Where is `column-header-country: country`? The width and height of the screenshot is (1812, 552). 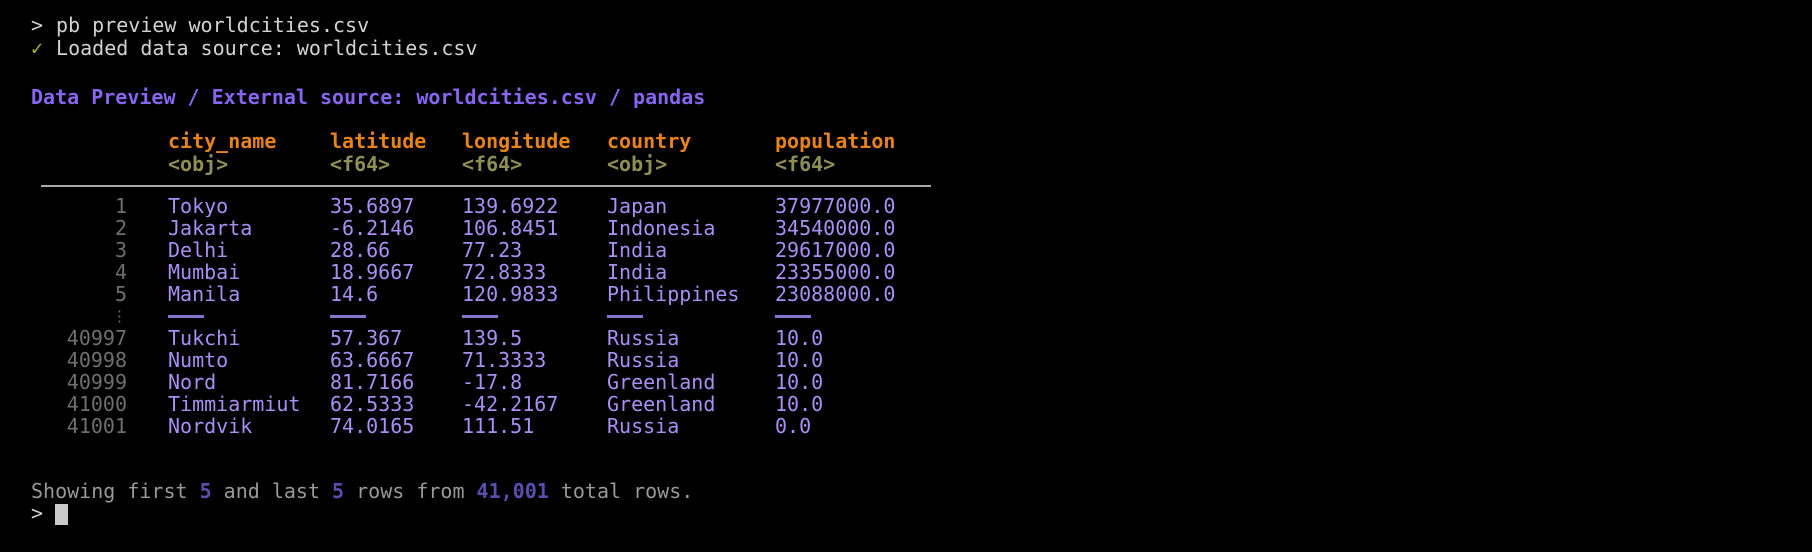
column-header-country: country is located at coordinates (649, 141).